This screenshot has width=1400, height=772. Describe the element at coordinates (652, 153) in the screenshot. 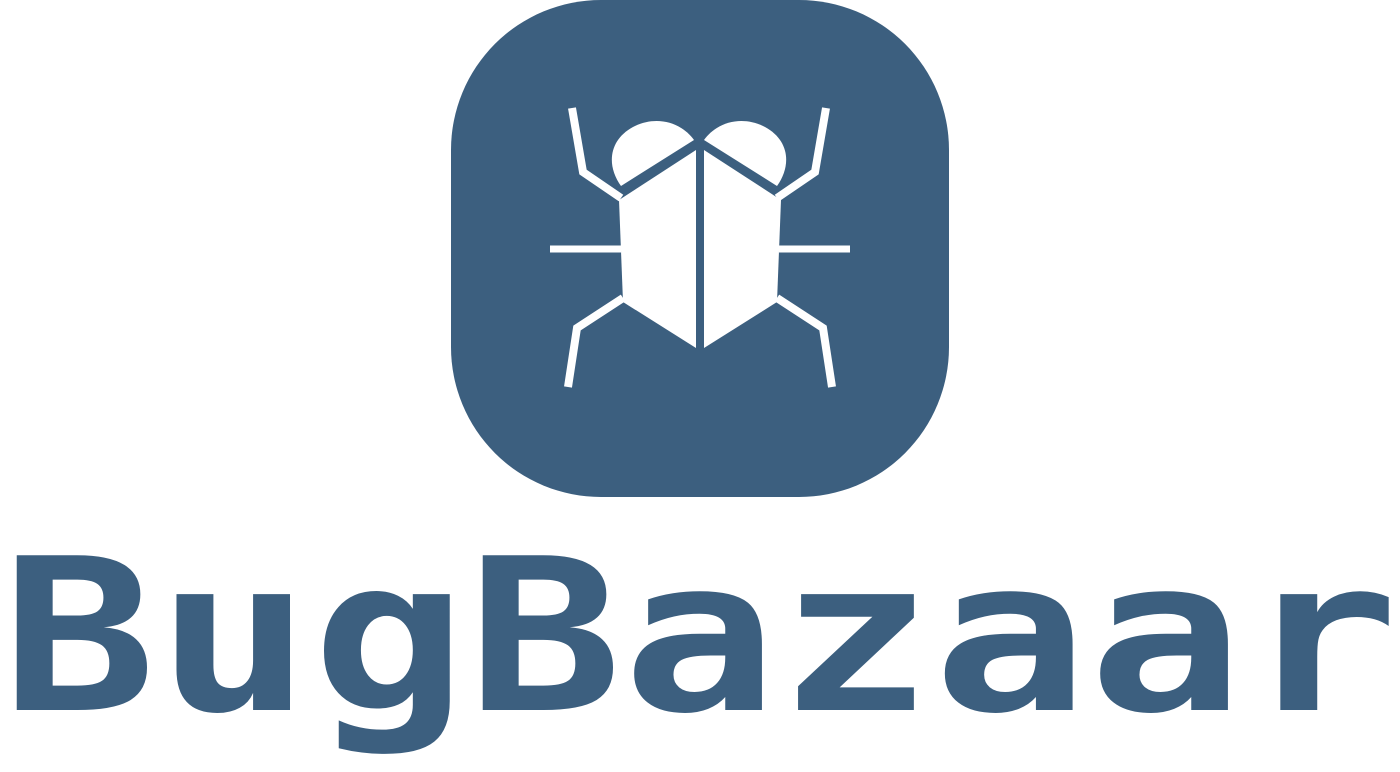

I see `bug-head-left` at that location.